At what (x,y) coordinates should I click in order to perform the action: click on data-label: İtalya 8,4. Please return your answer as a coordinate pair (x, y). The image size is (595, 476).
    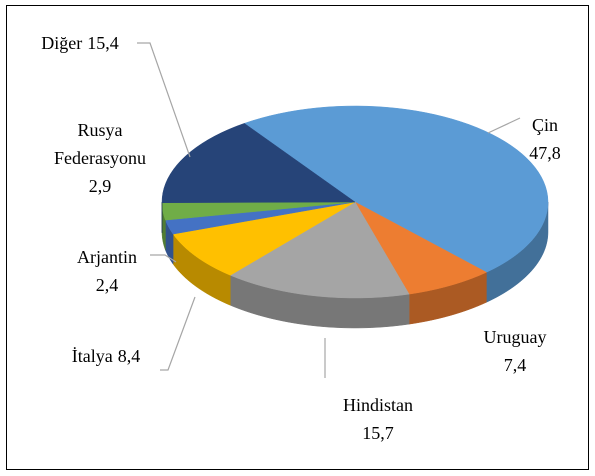
    Looking at the image, I should click on (106, 356).